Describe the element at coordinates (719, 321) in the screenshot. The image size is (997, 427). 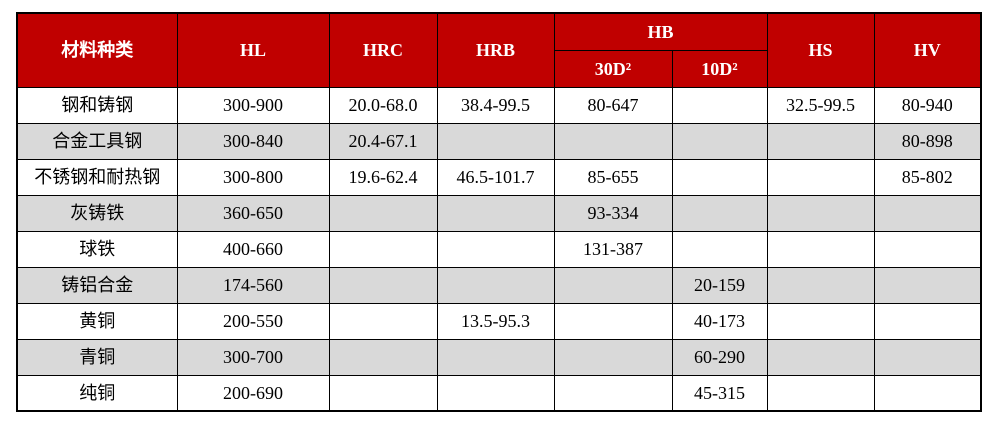
I see `cell-hb-10d2: 40-173` at that location.